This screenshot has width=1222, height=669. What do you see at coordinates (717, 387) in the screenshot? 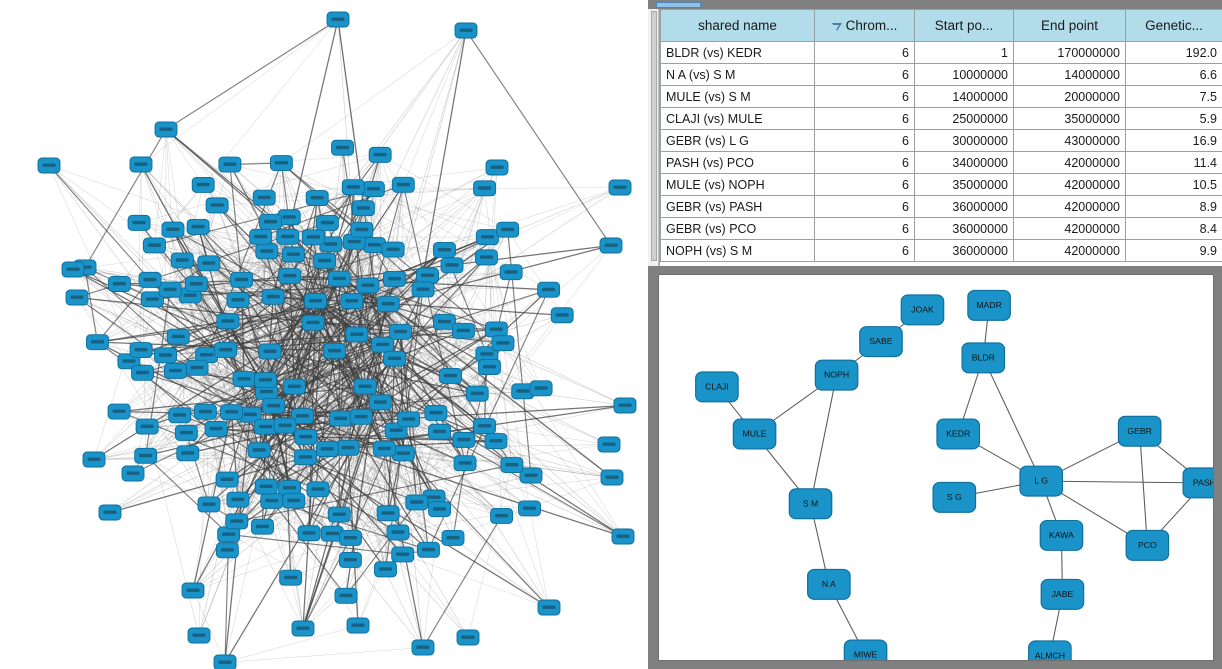
I see `subnetwork-node: CLAJI` at bounding box center [717, 387].